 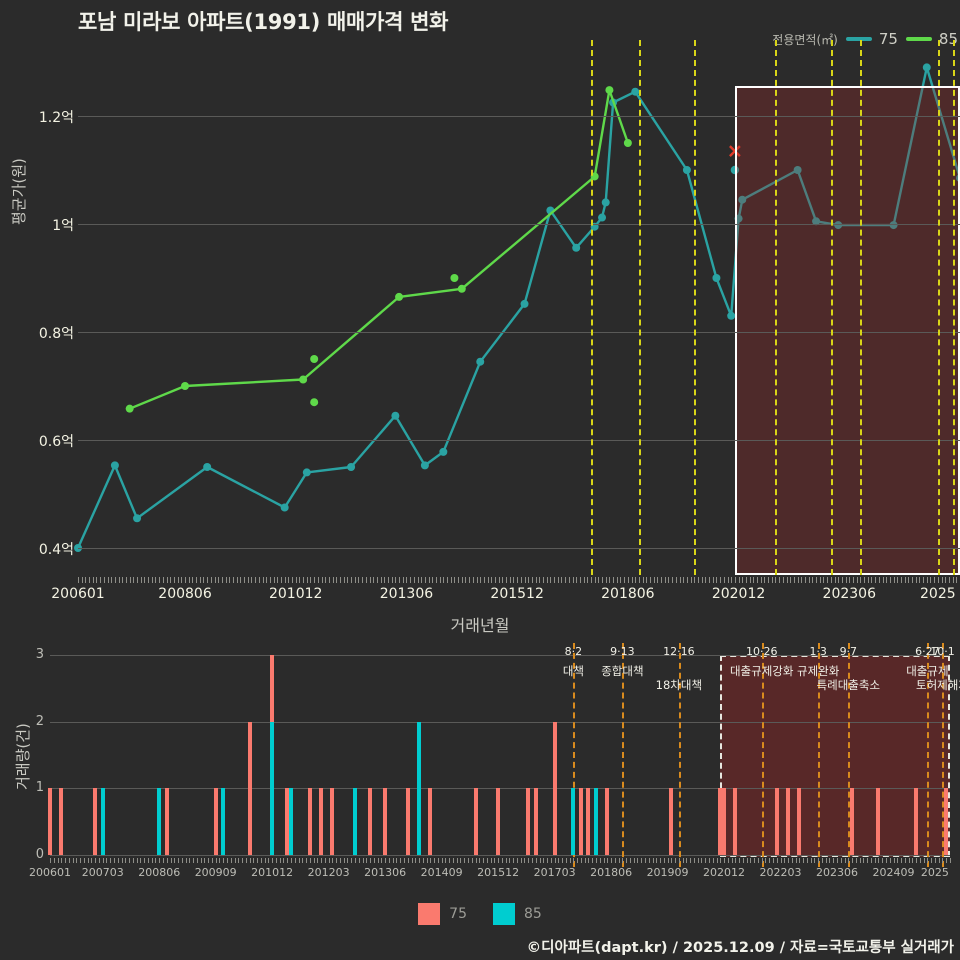 What do you see at coordinates (871, 39) in the screenshot?
I see `legend-item-75: 75` at bounding box center [871, 39].